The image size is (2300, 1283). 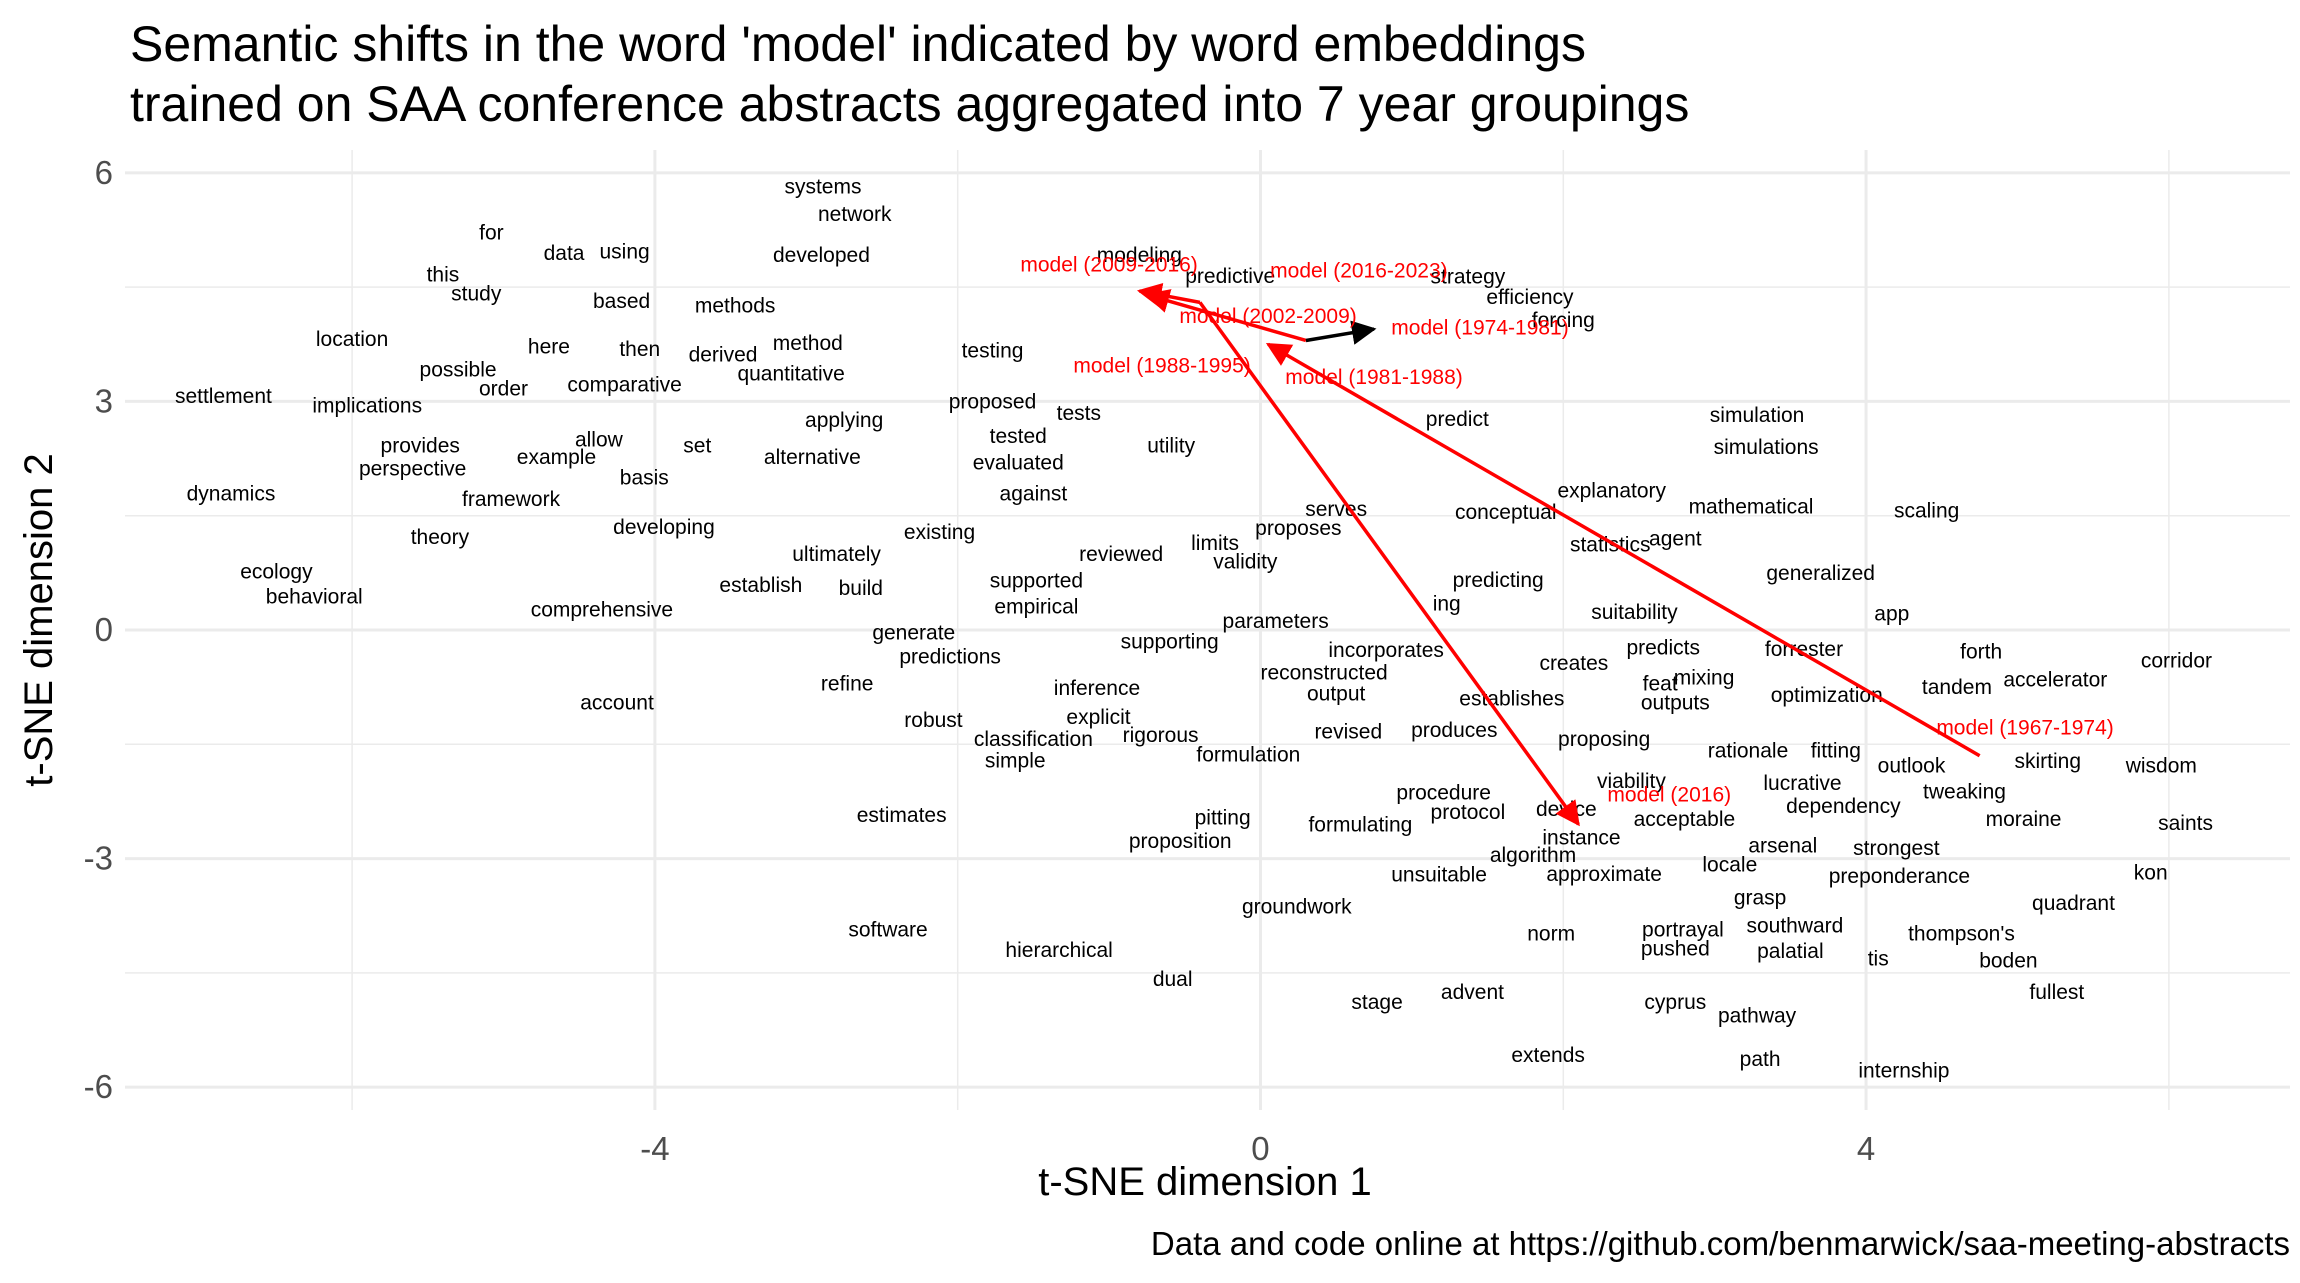 What do you see at coordinates (1843, 806) in the screenshot?
I see `word-label: dependency` at bounding box center [1843, 806].